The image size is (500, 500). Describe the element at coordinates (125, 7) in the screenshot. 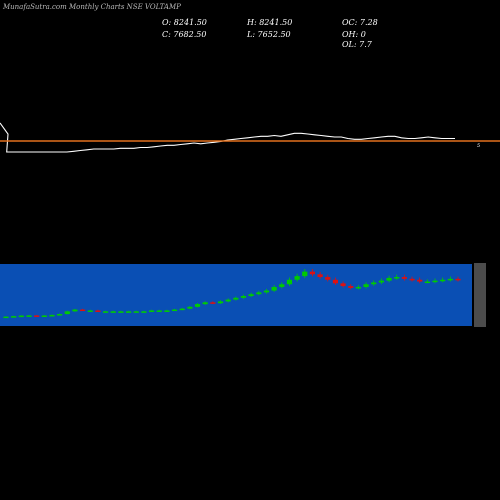

I see `chart-title: Monthly Charts NSE VOLTAMP` at that location.